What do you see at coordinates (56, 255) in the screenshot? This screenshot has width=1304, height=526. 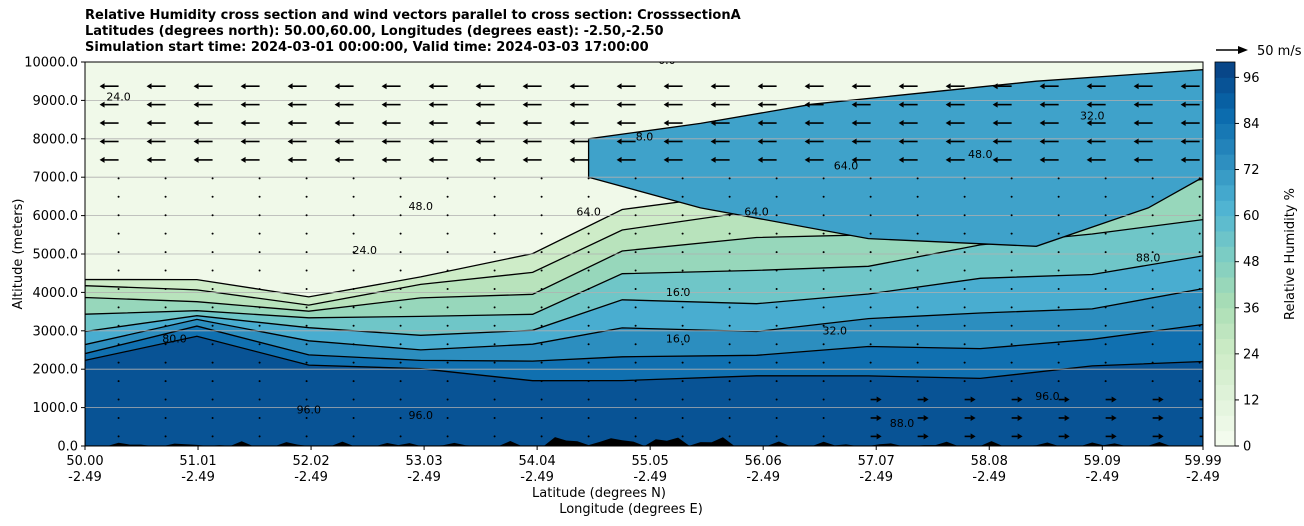 I see `y-tick-label: 5000.0` at bounding box center [56, 255].